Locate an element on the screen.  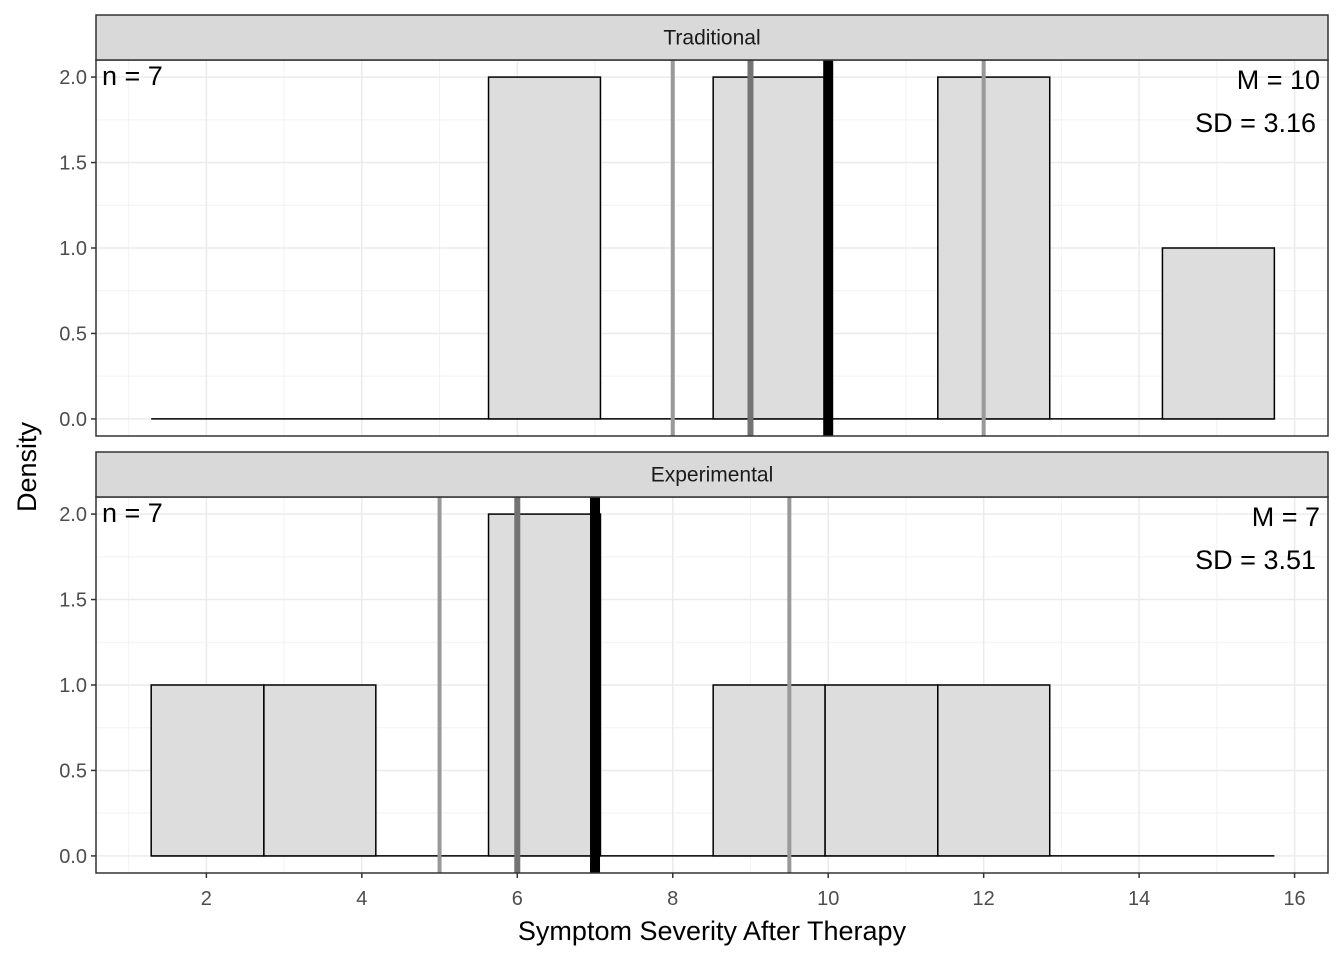
x-tick-label: 14 is located at coordinates (1139, 899).